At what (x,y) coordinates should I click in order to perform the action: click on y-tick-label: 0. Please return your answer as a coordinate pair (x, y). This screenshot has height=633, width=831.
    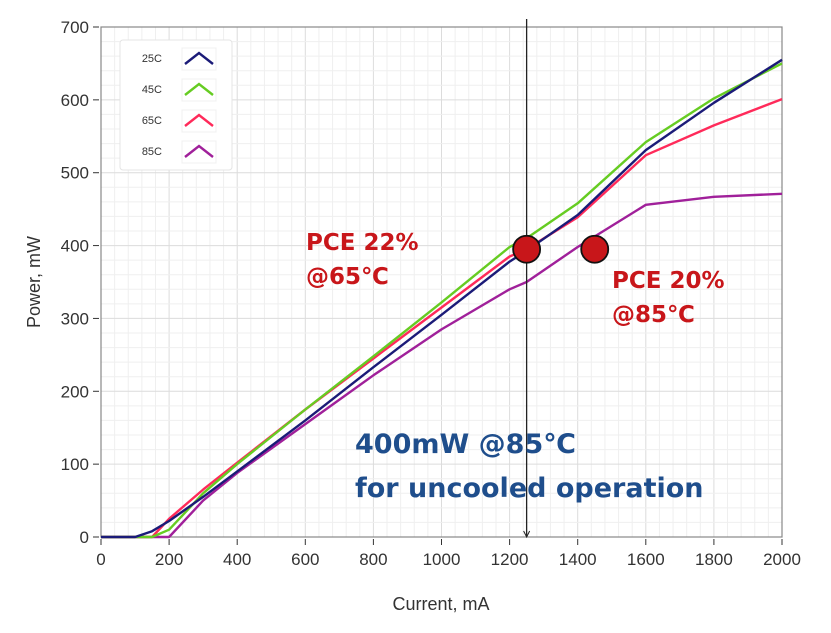
    Looking at the image, I should click on (84, 537).